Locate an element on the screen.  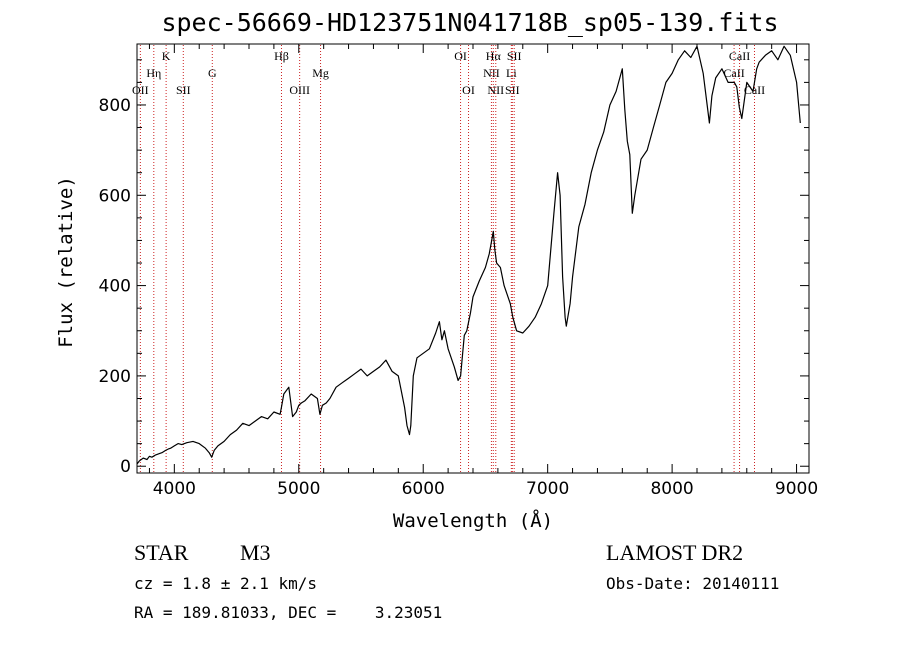
y-tick-label: 400 is located at coordinates (115, 287).